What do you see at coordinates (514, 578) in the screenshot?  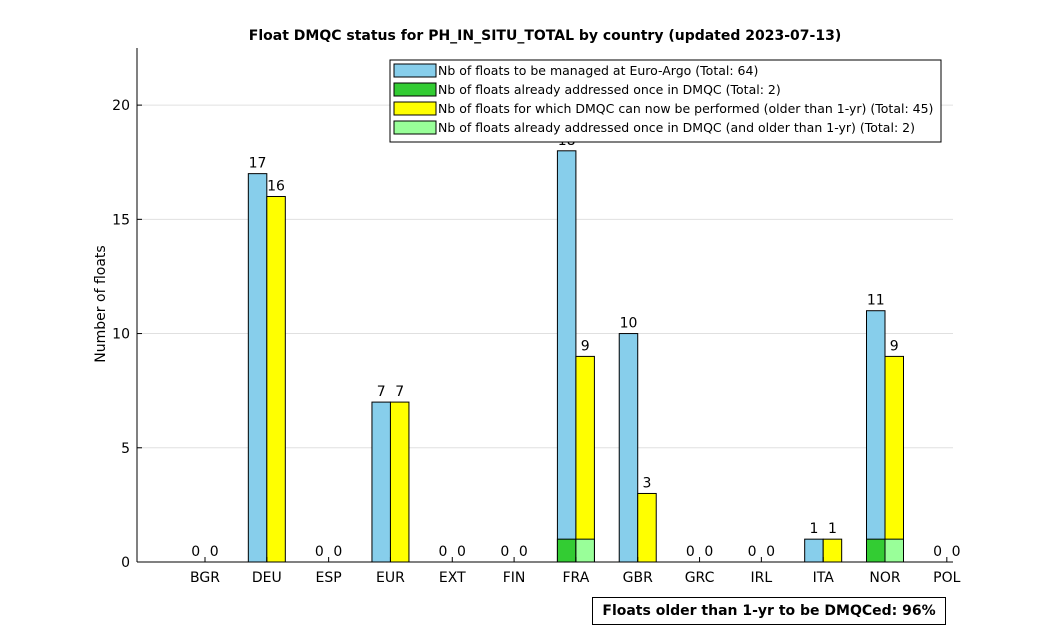 I see `x-tick-label-fin: FIN` at bounding box center [514, 578].